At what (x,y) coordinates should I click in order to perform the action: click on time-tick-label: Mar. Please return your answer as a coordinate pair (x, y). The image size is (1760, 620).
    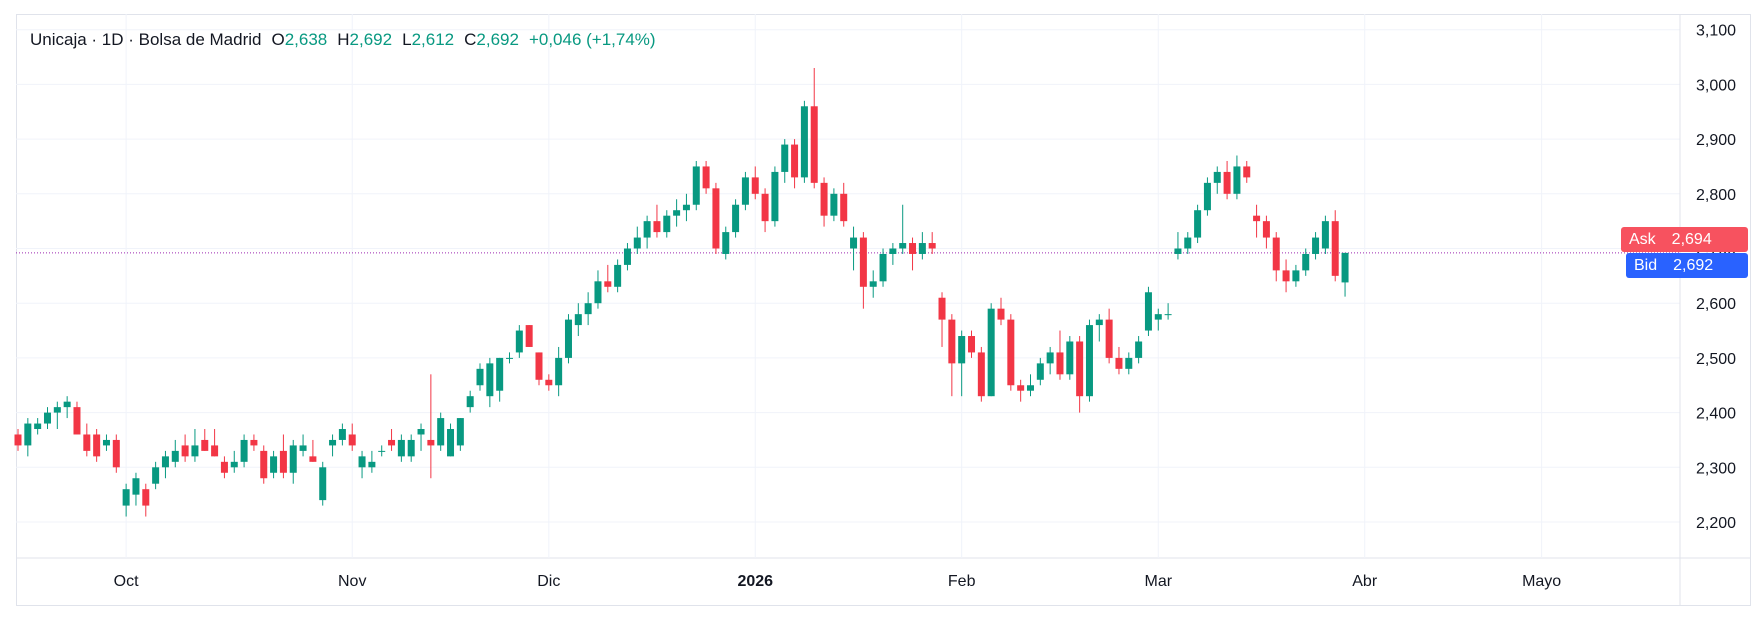
    Looking at the image, I should click on (1158, 581).